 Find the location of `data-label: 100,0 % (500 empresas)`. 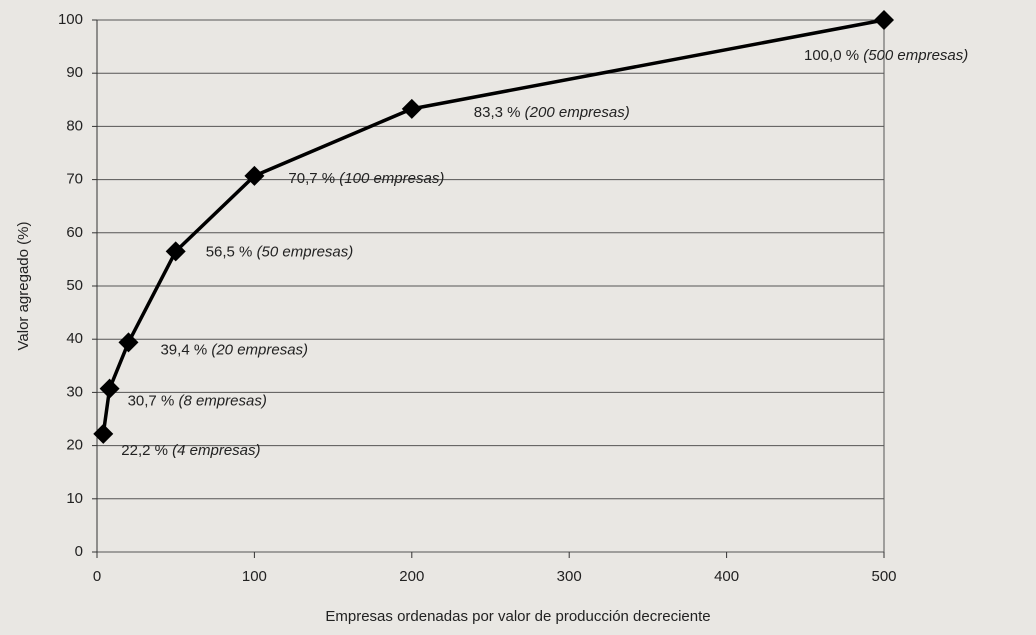

data-label: 100,0 % (500 empresas) is located at coordinates (886, 55).